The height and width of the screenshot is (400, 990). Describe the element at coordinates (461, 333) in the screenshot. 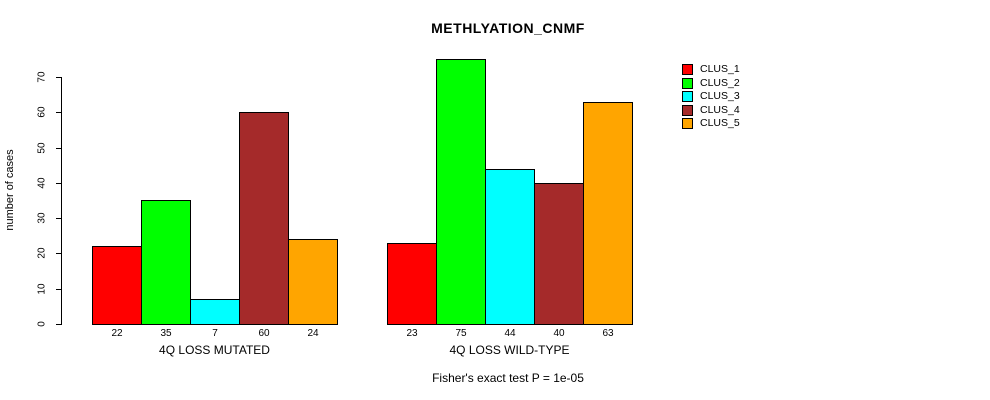

I see `bar-value-label: 75` at that location.